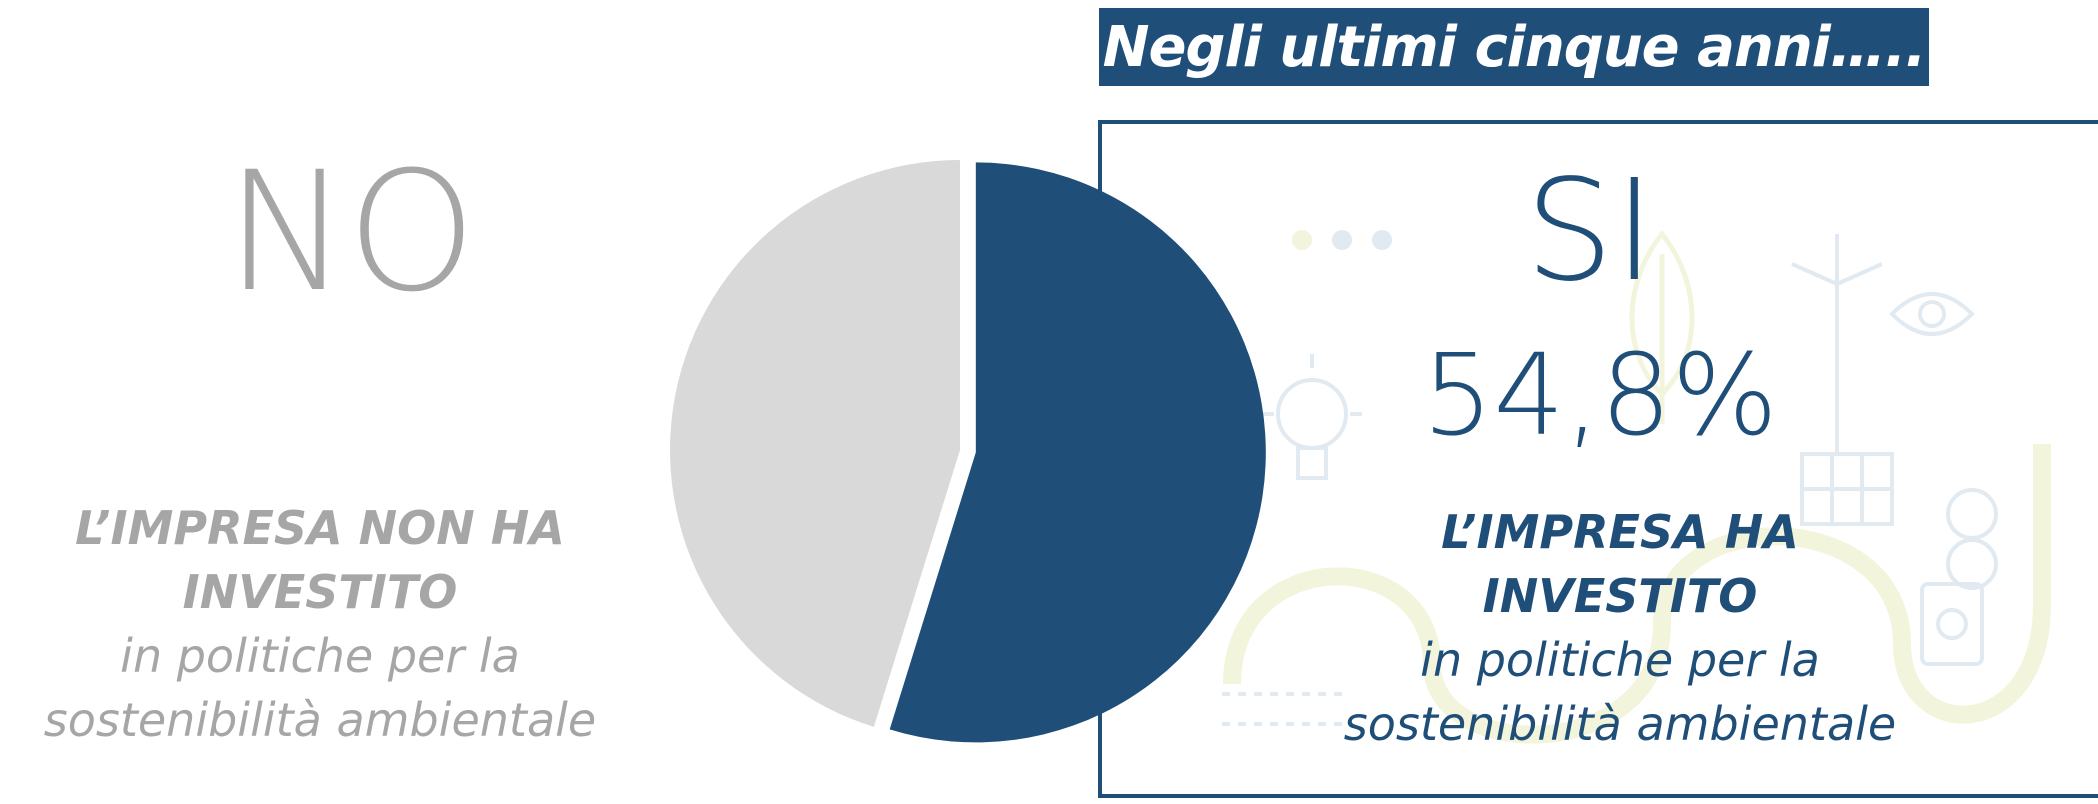  I want to click on si-label: SI, so click(1590, 231).